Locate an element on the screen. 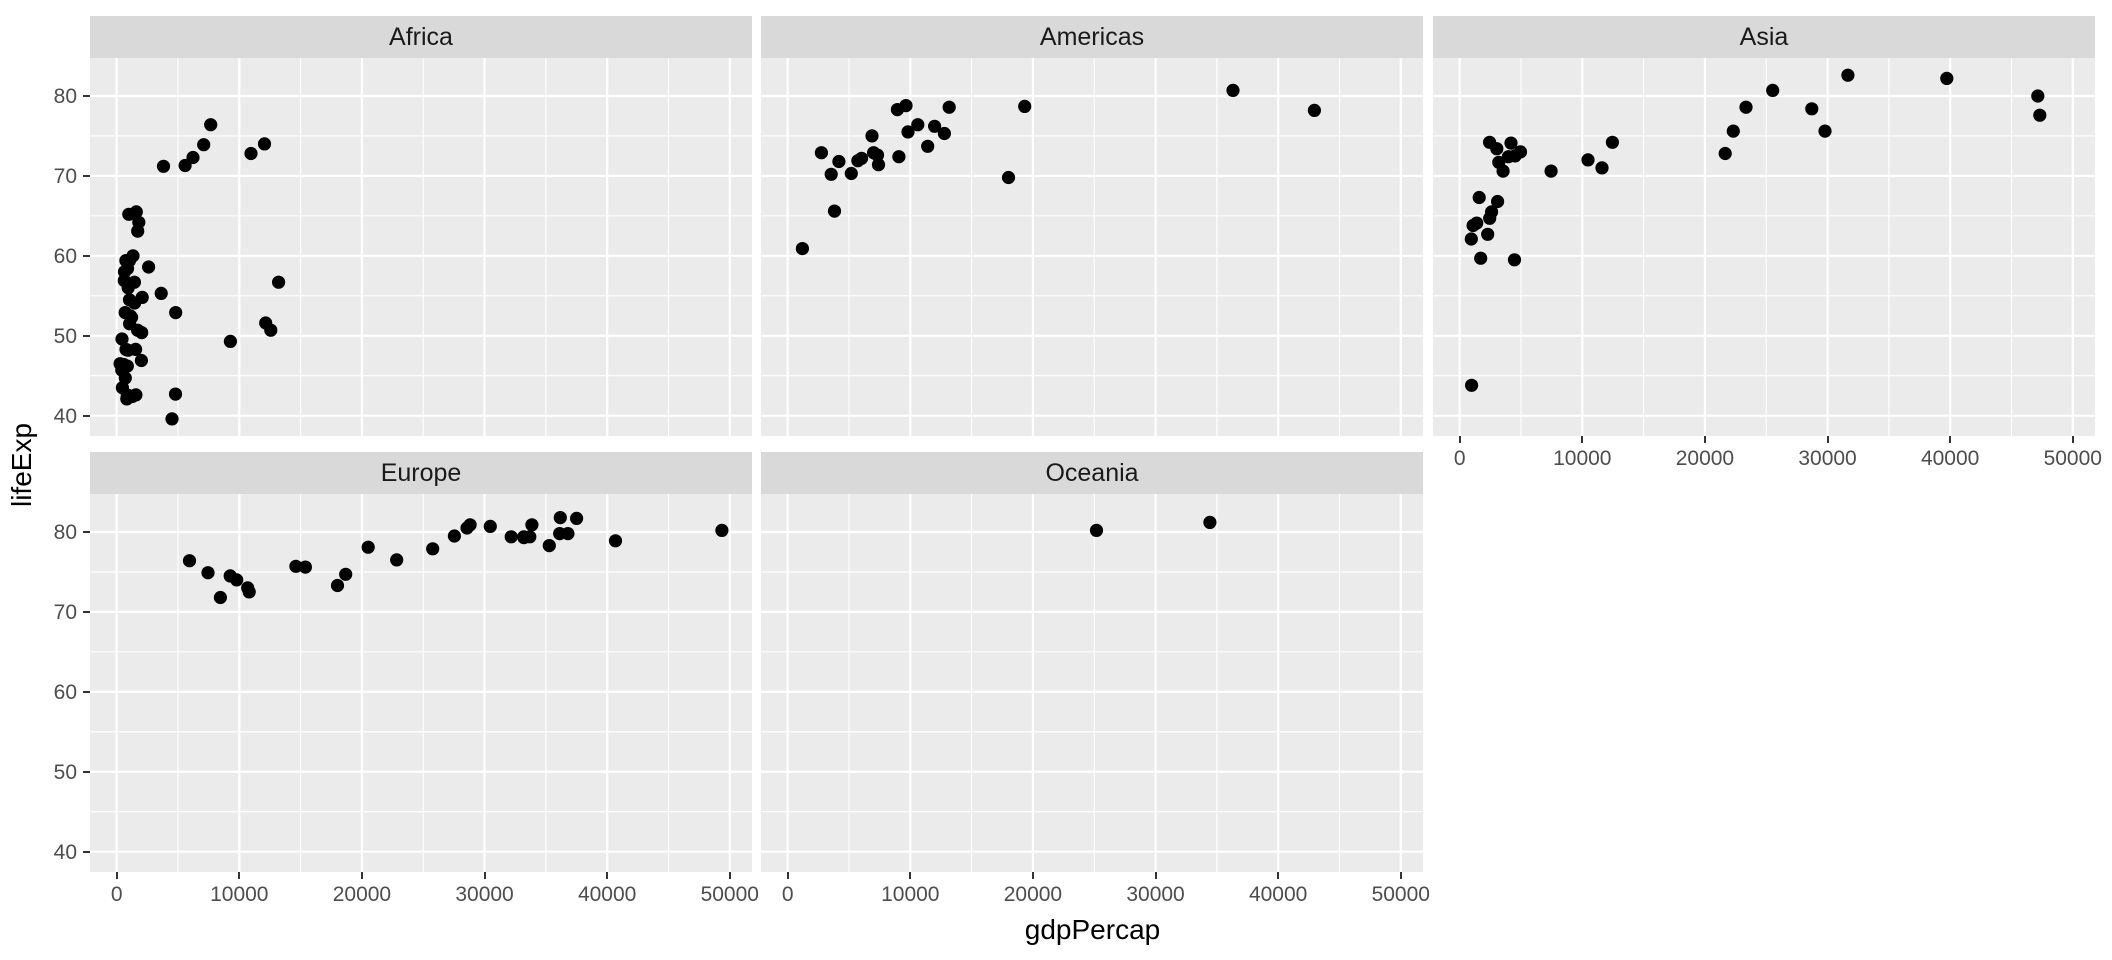 The image size is (2112, 960). facet-panel-europe is located at coordinates (421, 683).